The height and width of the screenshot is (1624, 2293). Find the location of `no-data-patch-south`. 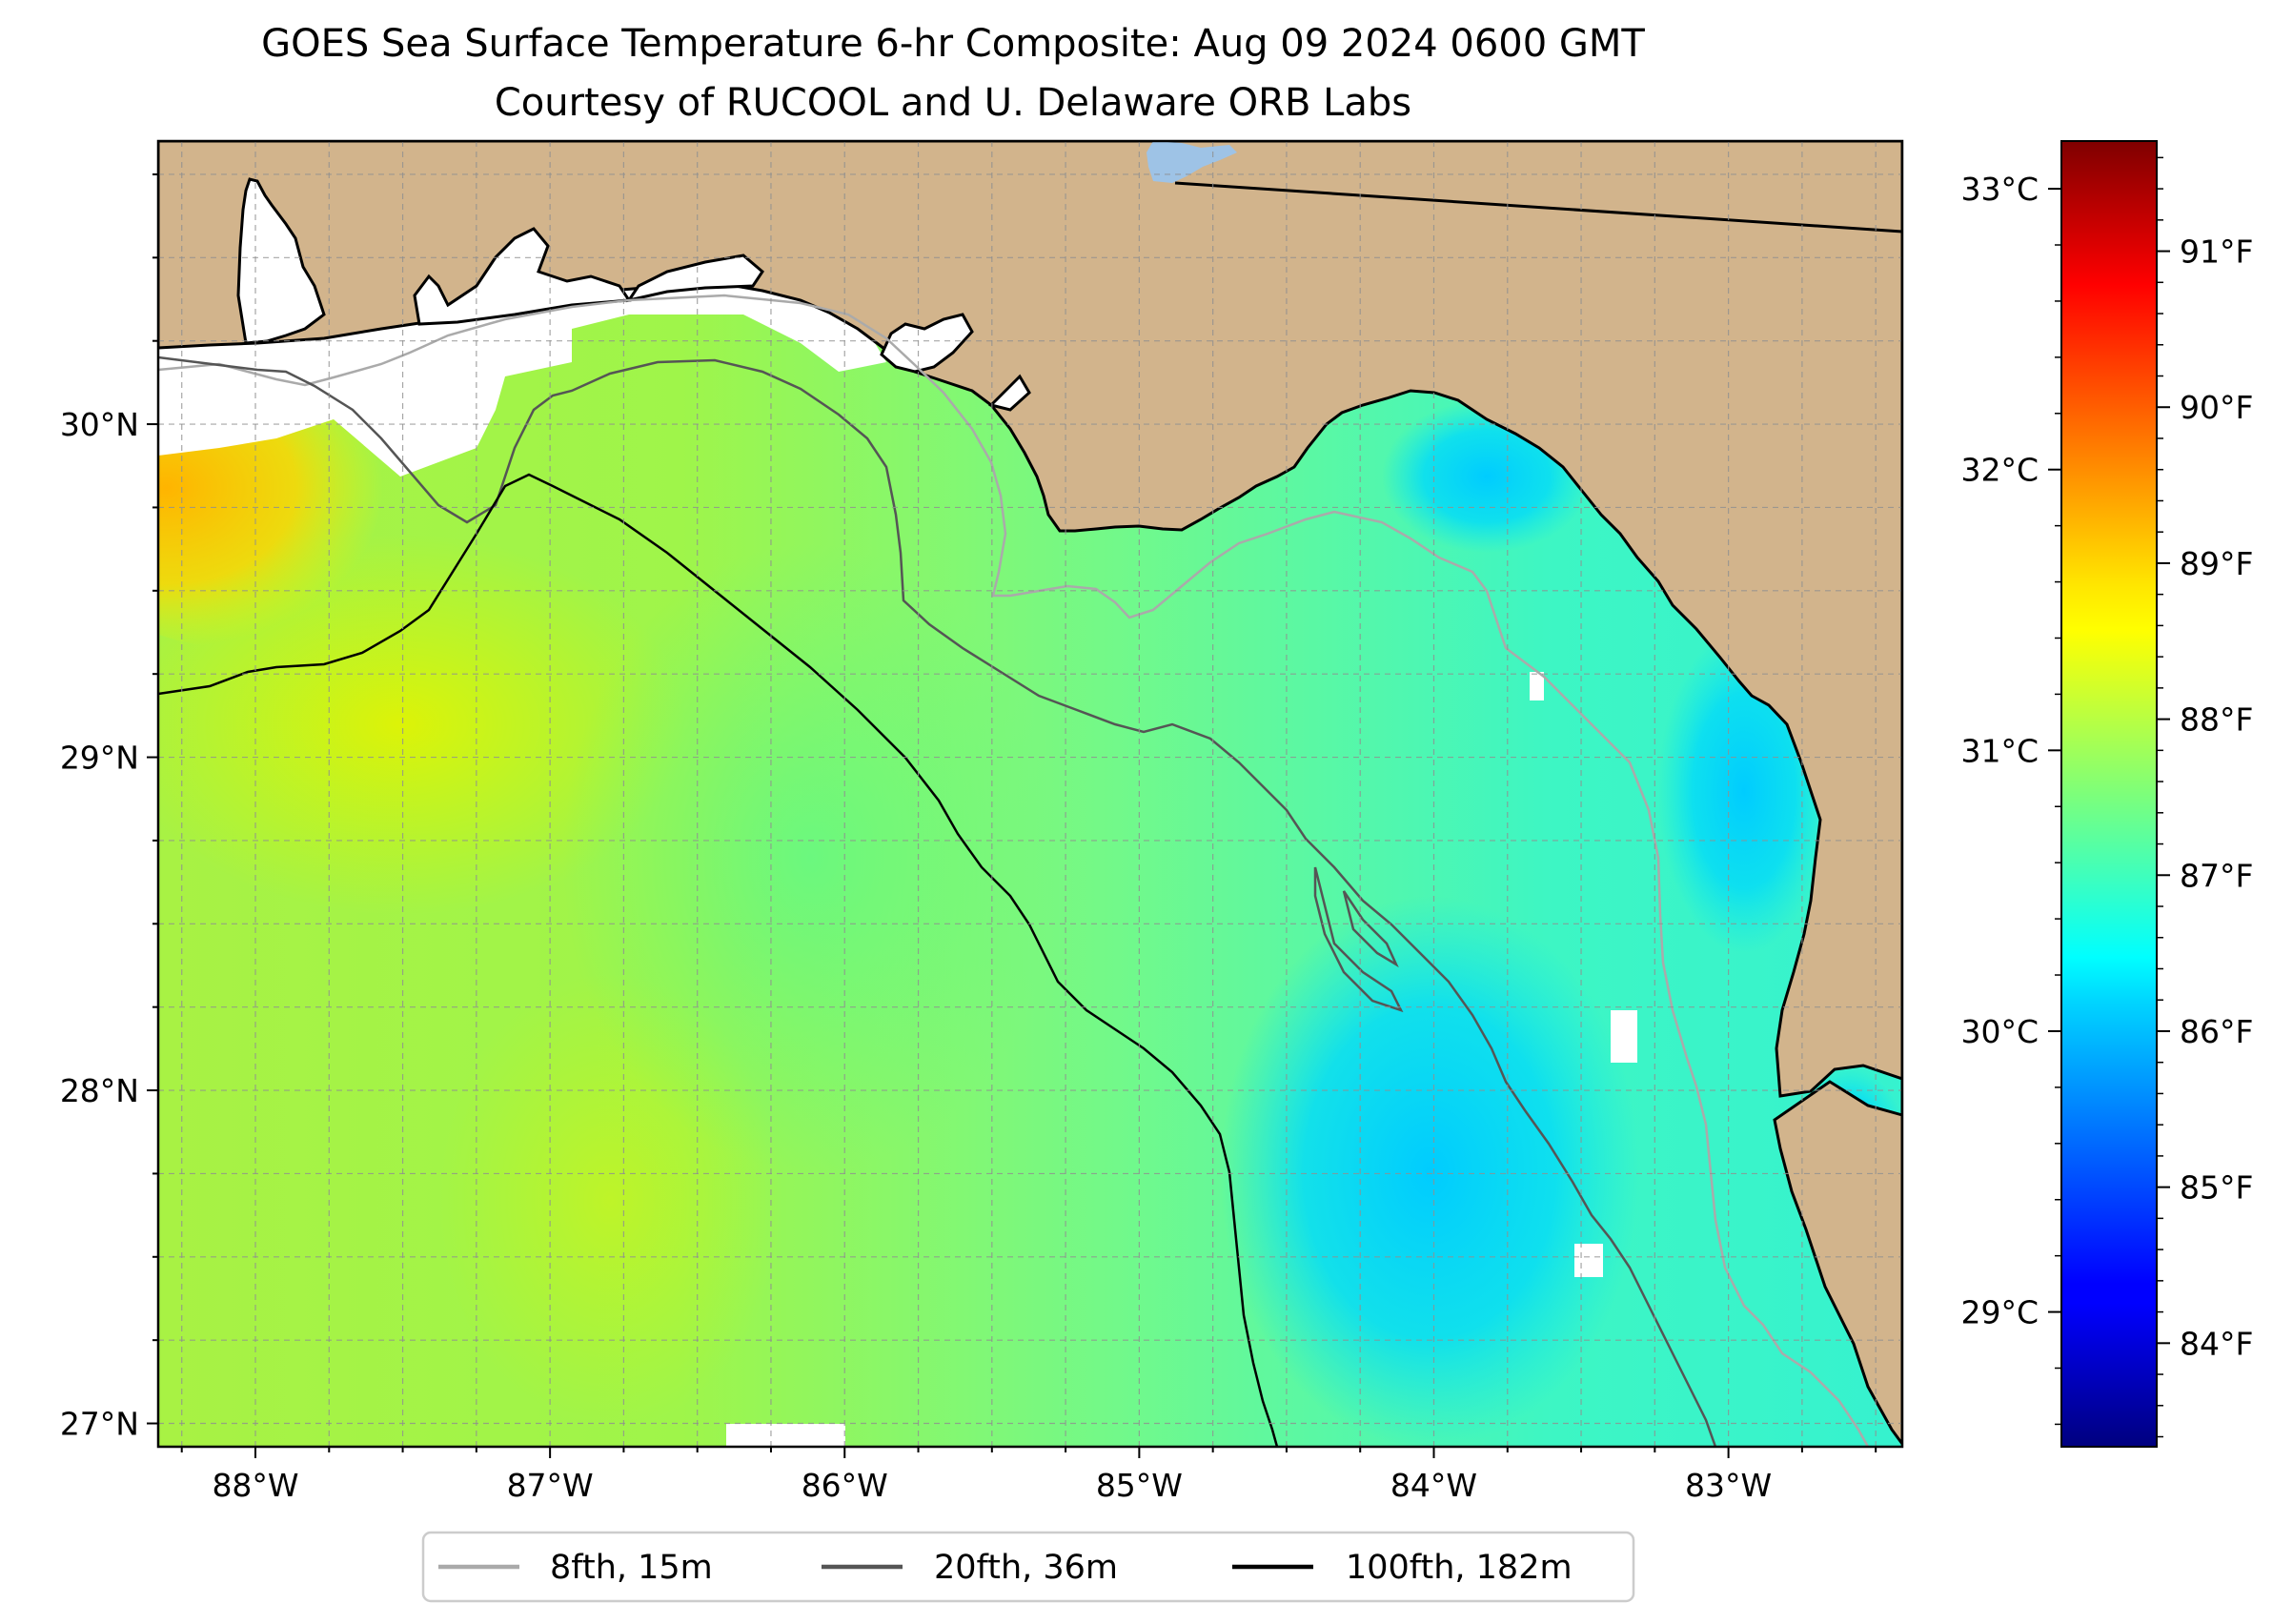

no-data-patch-south is located at coordinates (786, 1435).